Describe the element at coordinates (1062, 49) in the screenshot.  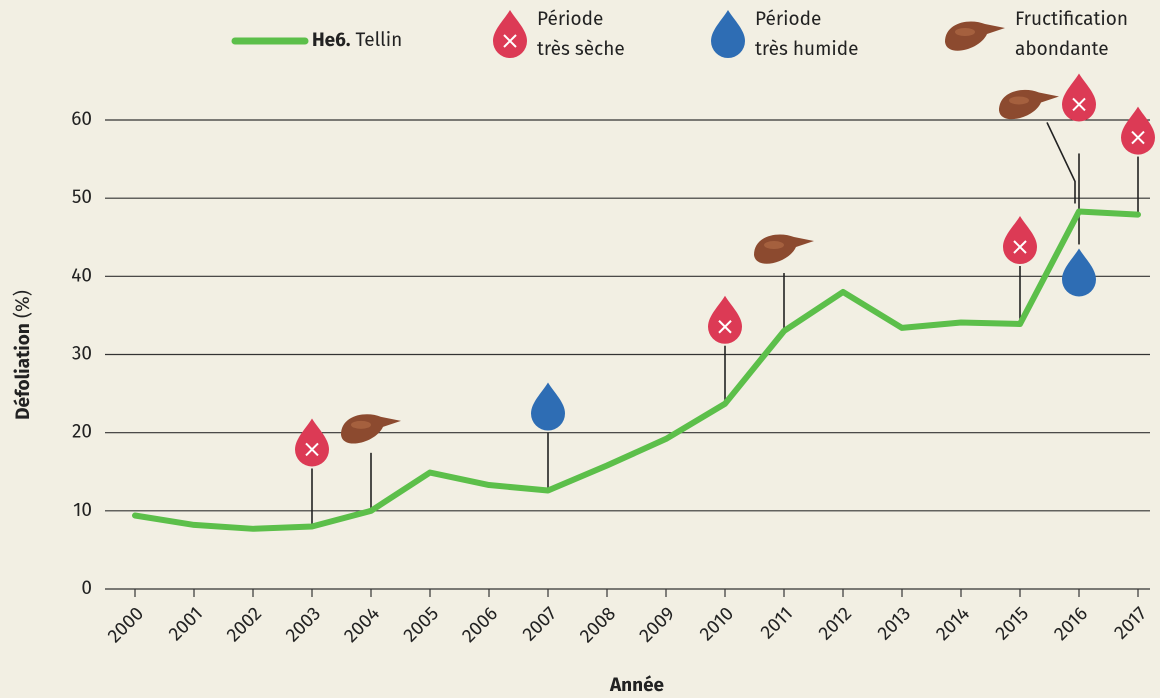
I see `legend-label: abondante` at that location.